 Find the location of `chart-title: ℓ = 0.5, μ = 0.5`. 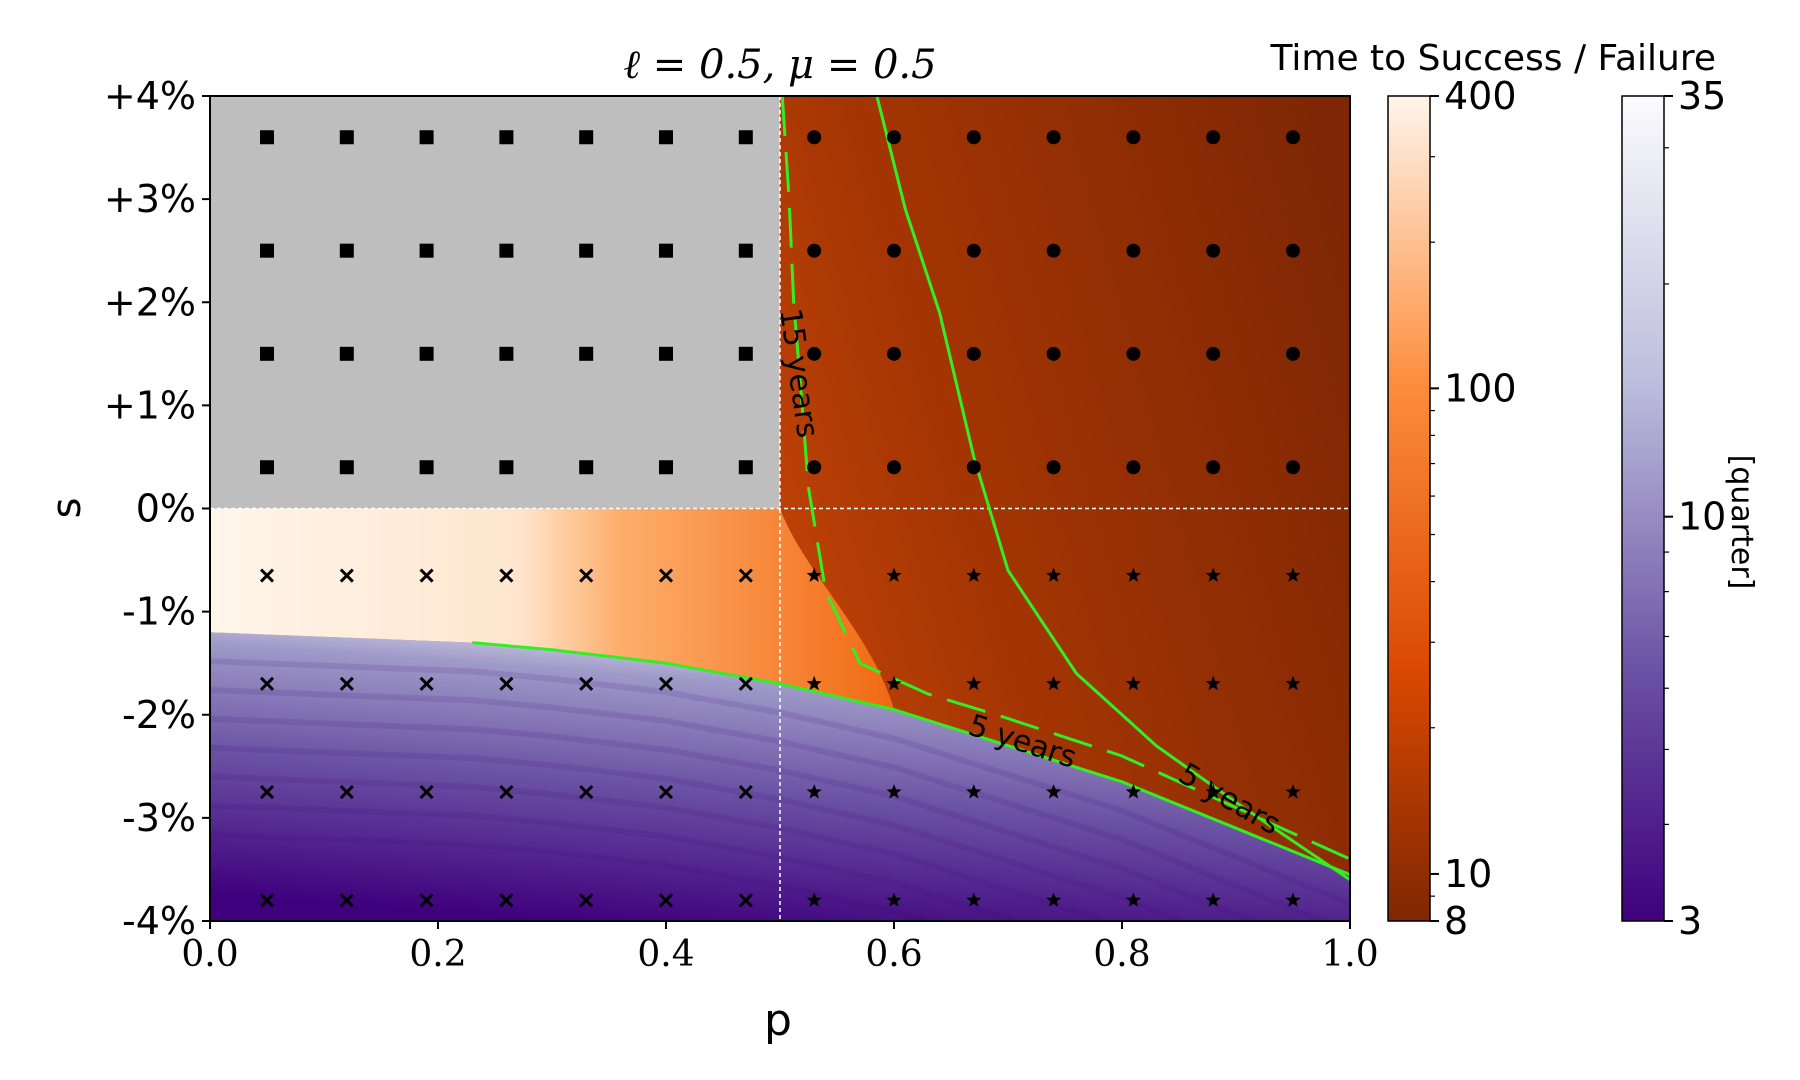

chart-title: ℓ = 0.5, μ = 0.5 is located at coordinates (779, 65).